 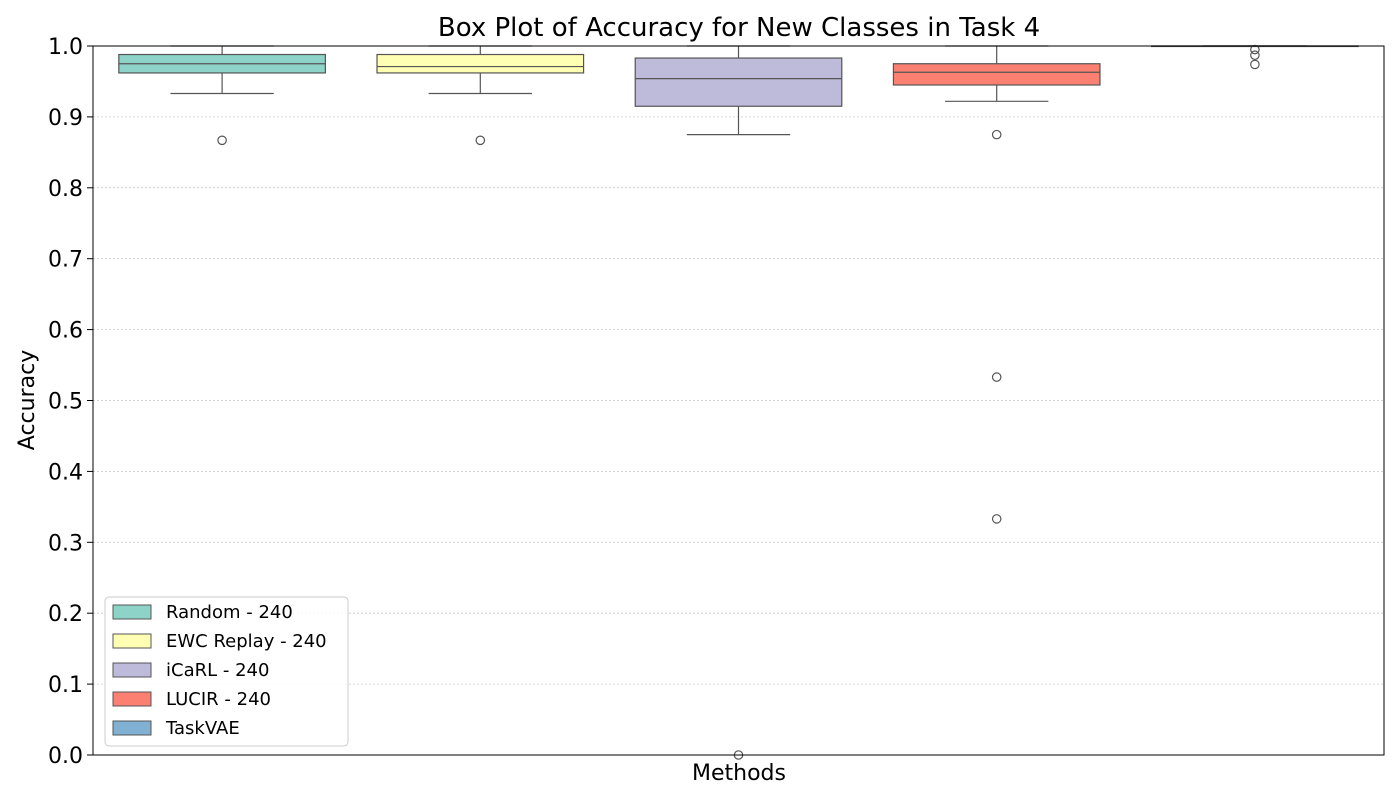 I want to click on y-tick-label: 0.1, so click(x=65, y=685).